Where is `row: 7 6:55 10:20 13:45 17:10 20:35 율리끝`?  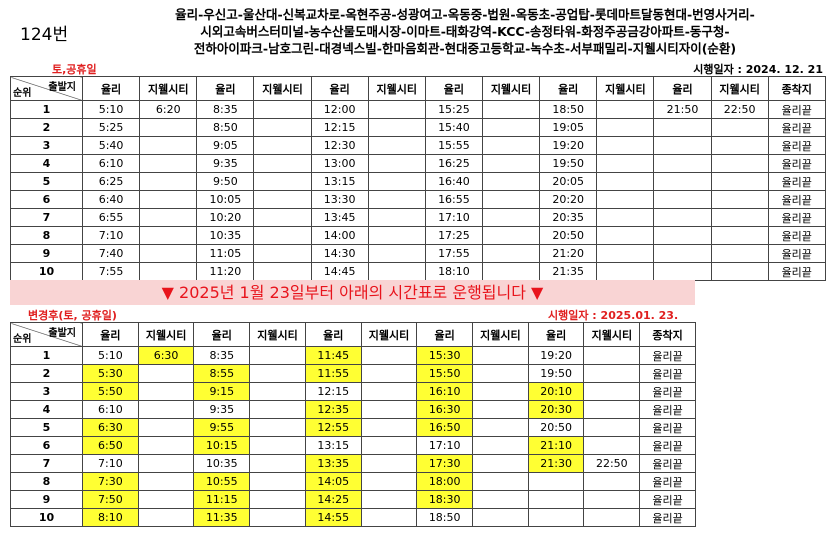
row: 7 6:55 10:20 13:45 17:10 20:35 율리끝 is located at coordinates (418, 217).